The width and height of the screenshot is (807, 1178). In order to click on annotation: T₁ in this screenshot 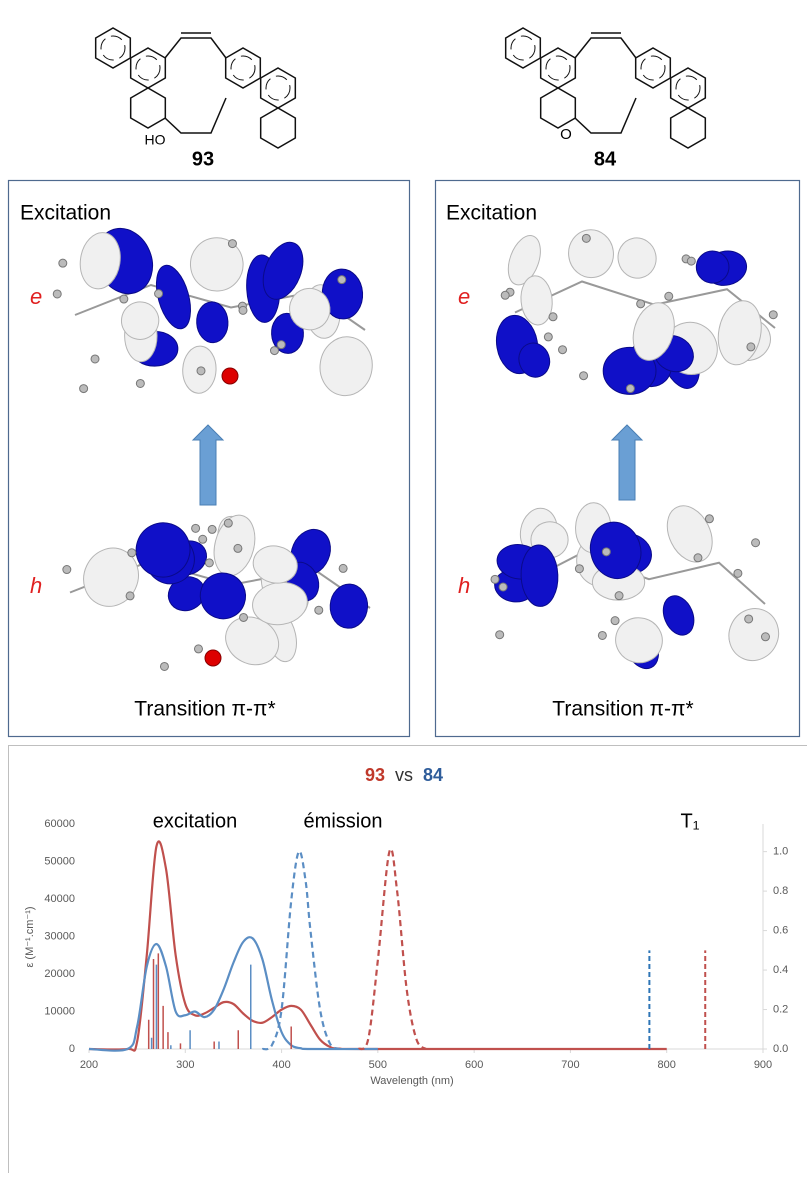, I will do `click(690, 821)`.